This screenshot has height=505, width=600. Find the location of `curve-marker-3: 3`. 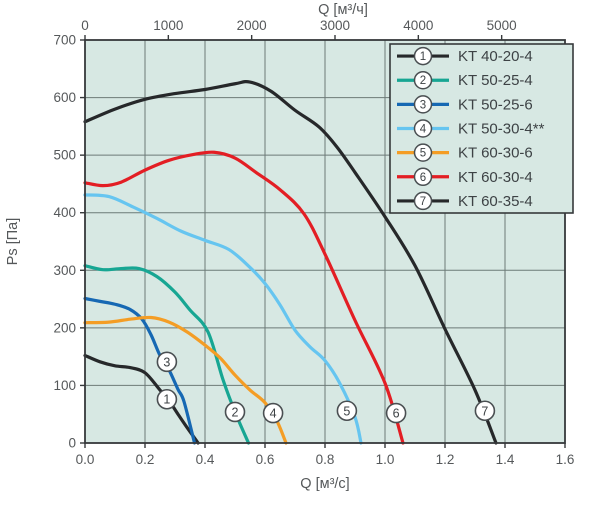

curve-marker-3: 3 is located at coordinates (167, 362).